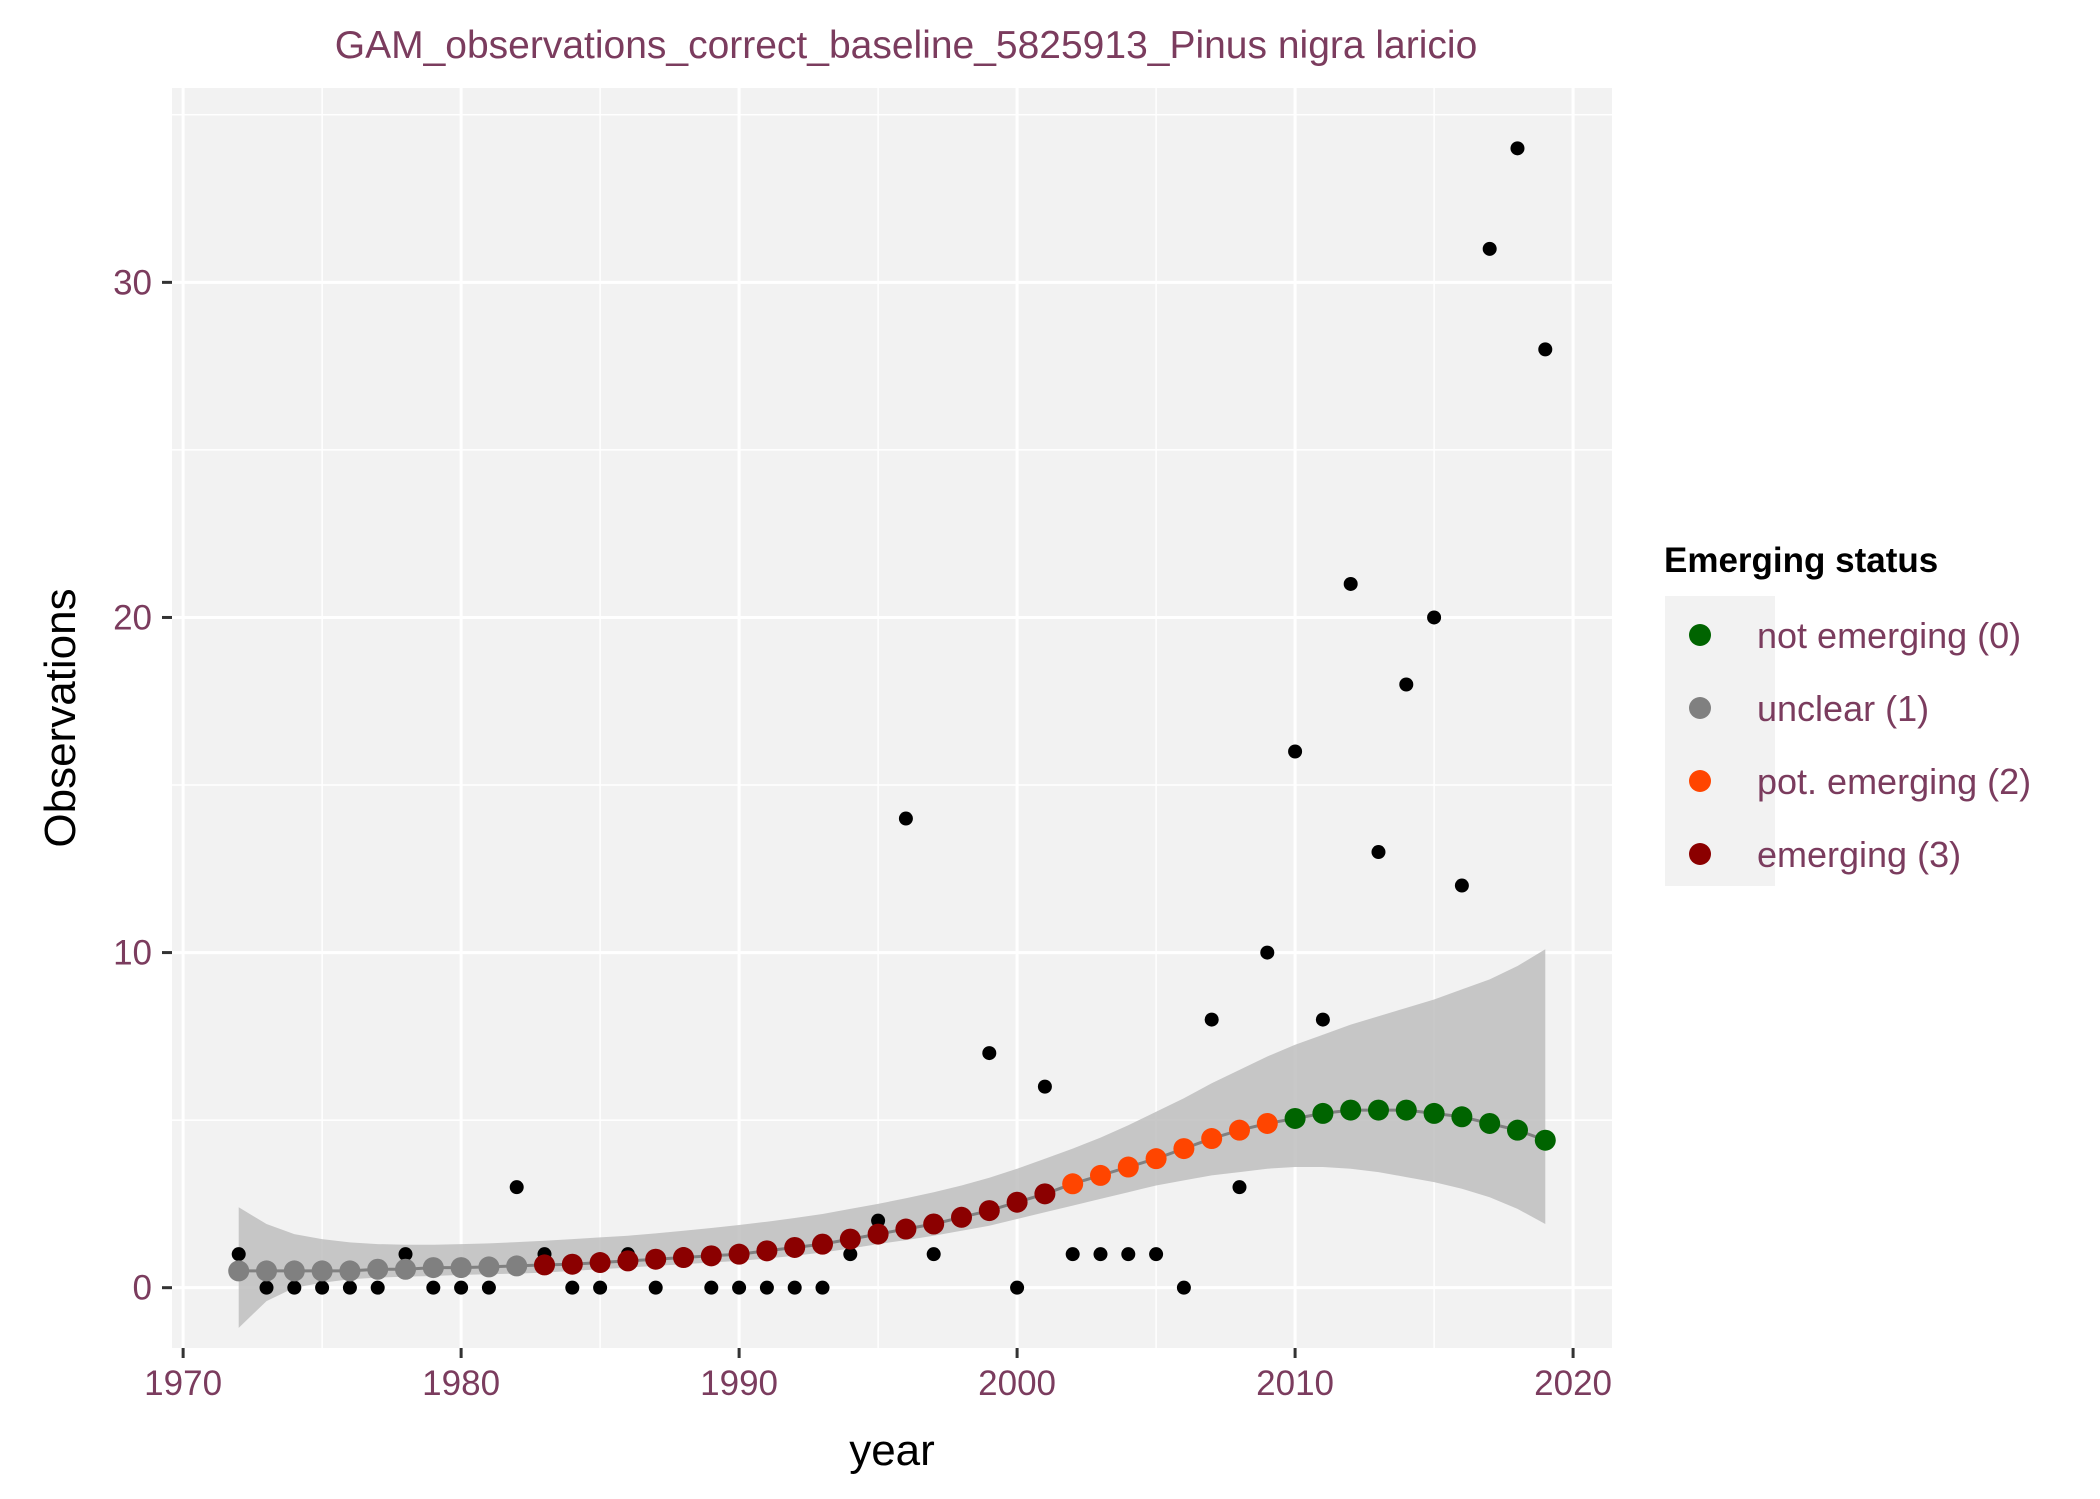 The width and height of the screenshot is (2100, 1499). Describe the element at coordinates (892, 1450) in the screenshot. I see `x-axis-title: year` at that location.